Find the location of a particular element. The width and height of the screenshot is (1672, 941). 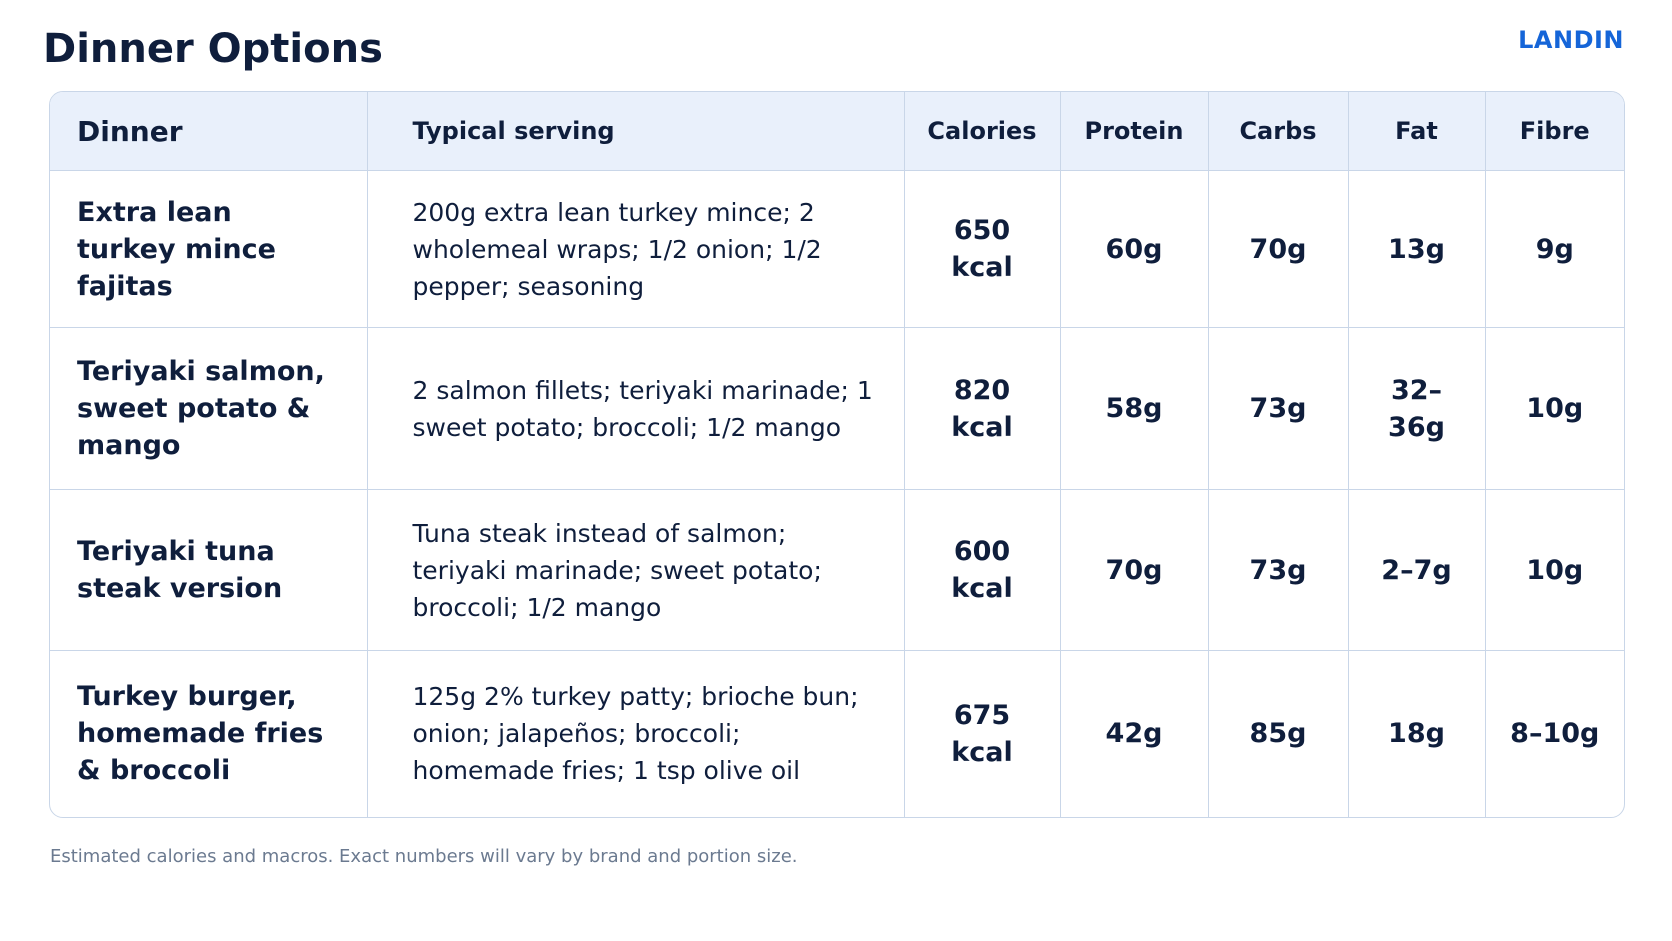

column-header: Fibre is located at coordinates (1554, 131).